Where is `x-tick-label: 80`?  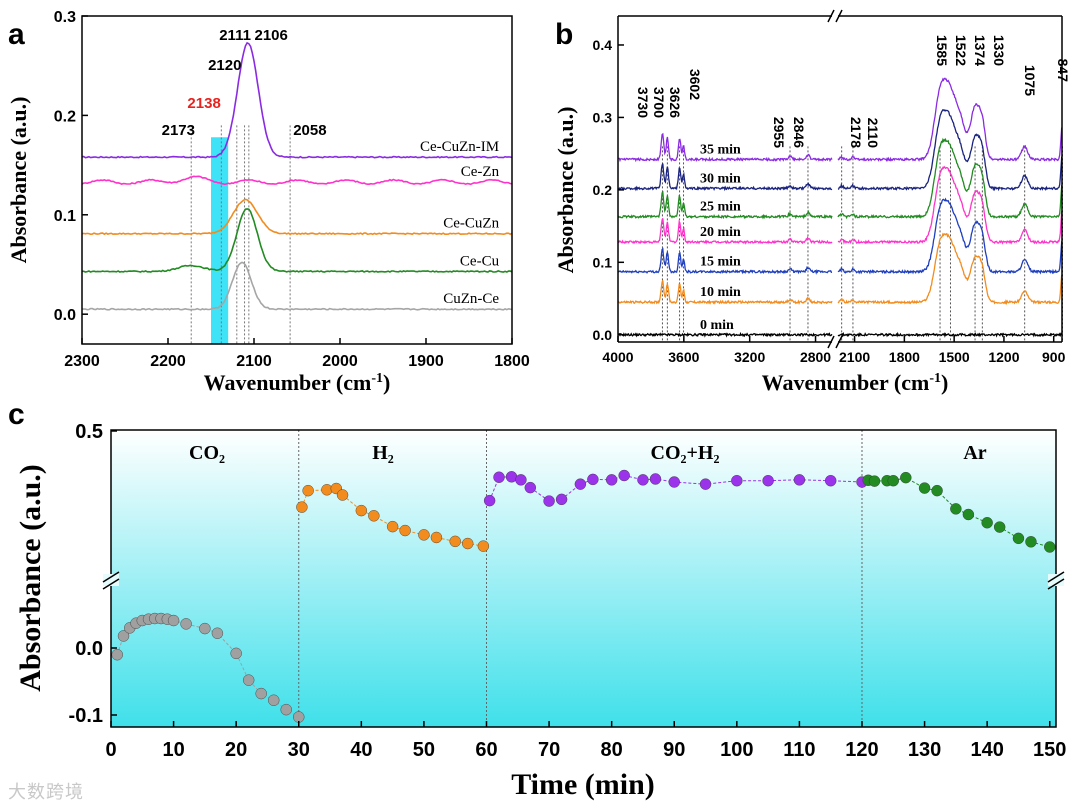 x-tick-label: 80 is located at coordinates (612, 750).